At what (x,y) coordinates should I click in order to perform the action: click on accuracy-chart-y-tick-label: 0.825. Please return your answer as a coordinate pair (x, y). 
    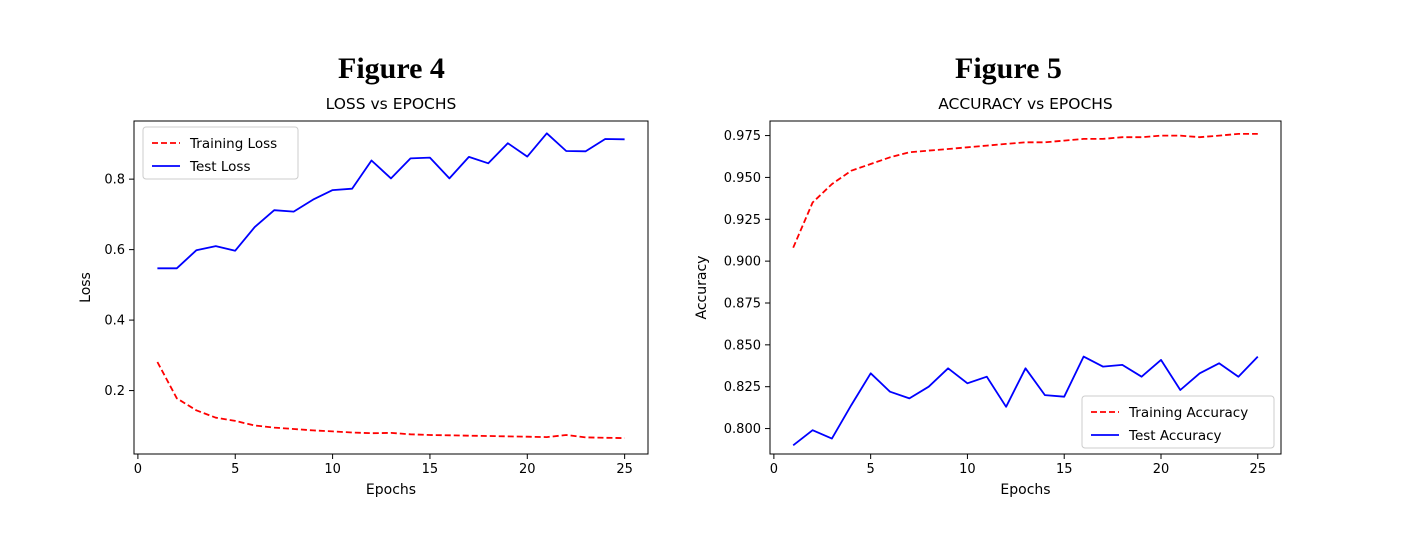
    Looking at the image, I should click on (742, 387).